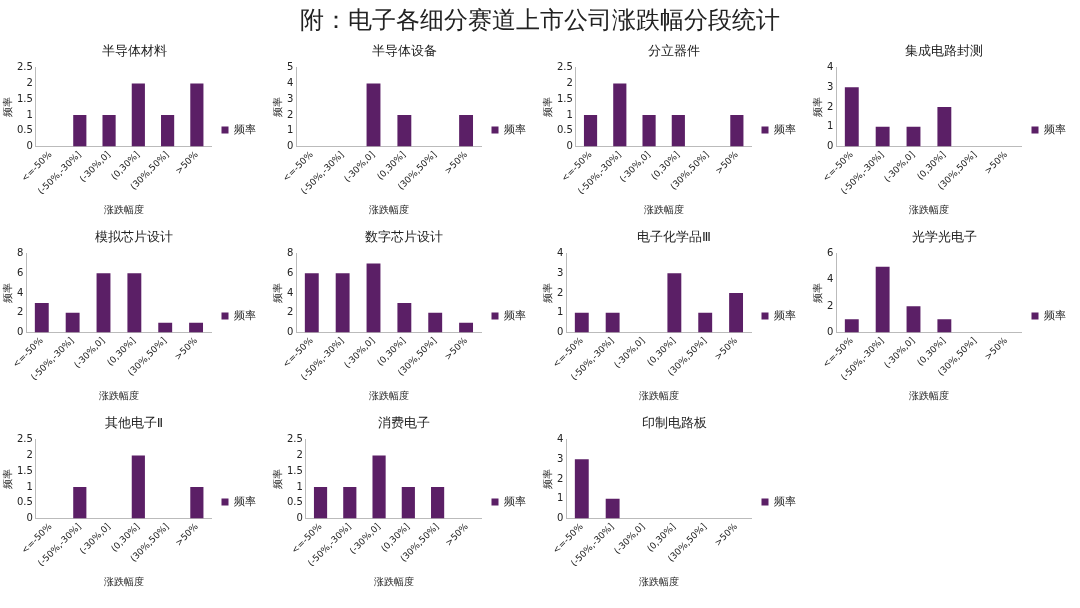 Image resolution: width=1080 pixels, height=608 pixels. What do you see at coordinates (290, 67) in the screenshot?
I see `y-tick-label: 5` at bounding box center [290, 67].